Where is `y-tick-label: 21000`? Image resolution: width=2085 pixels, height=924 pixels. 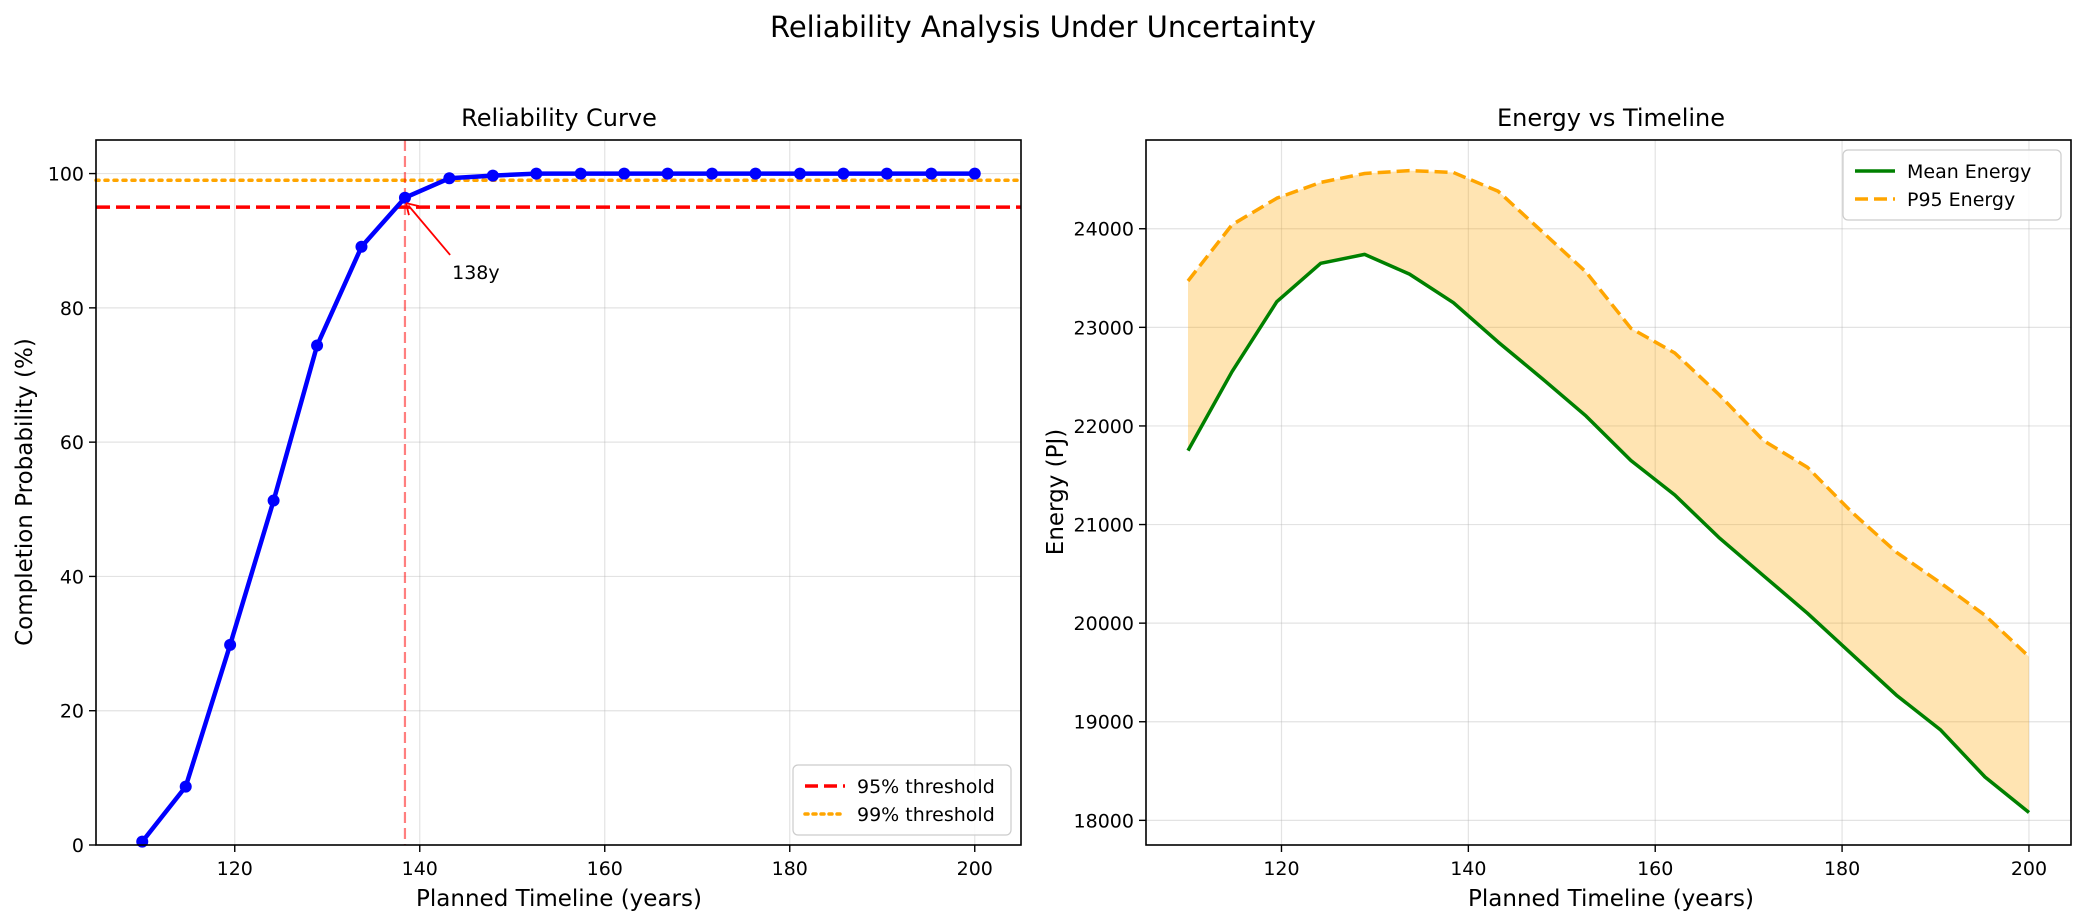
y-tick-label: 21000 is located at coordinates (1104, 526).